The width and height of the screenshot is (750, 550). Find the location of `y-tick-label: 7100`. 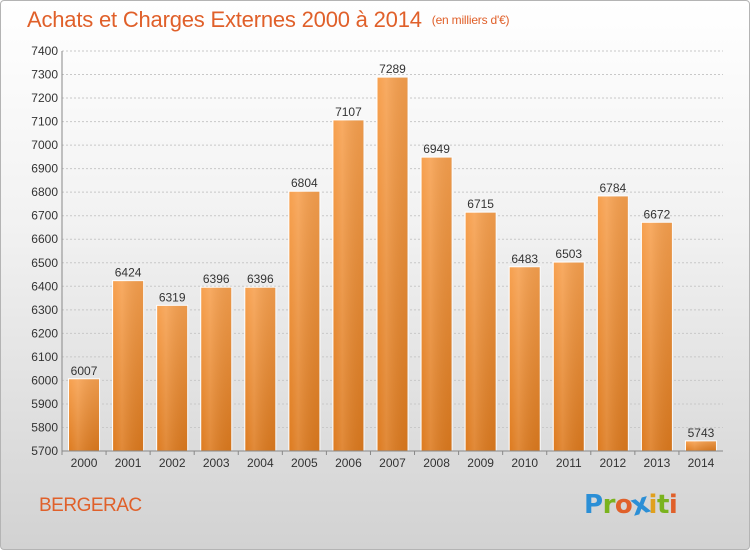

y-tick-label: 7100 is located at coordinates (44, 122).